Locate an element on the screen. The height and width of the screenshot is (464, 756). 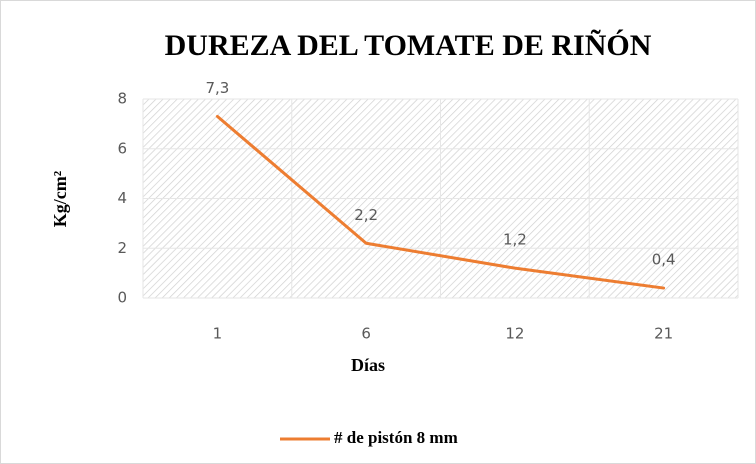
y-tick-label: 0 is located at coordinates (122, 298).